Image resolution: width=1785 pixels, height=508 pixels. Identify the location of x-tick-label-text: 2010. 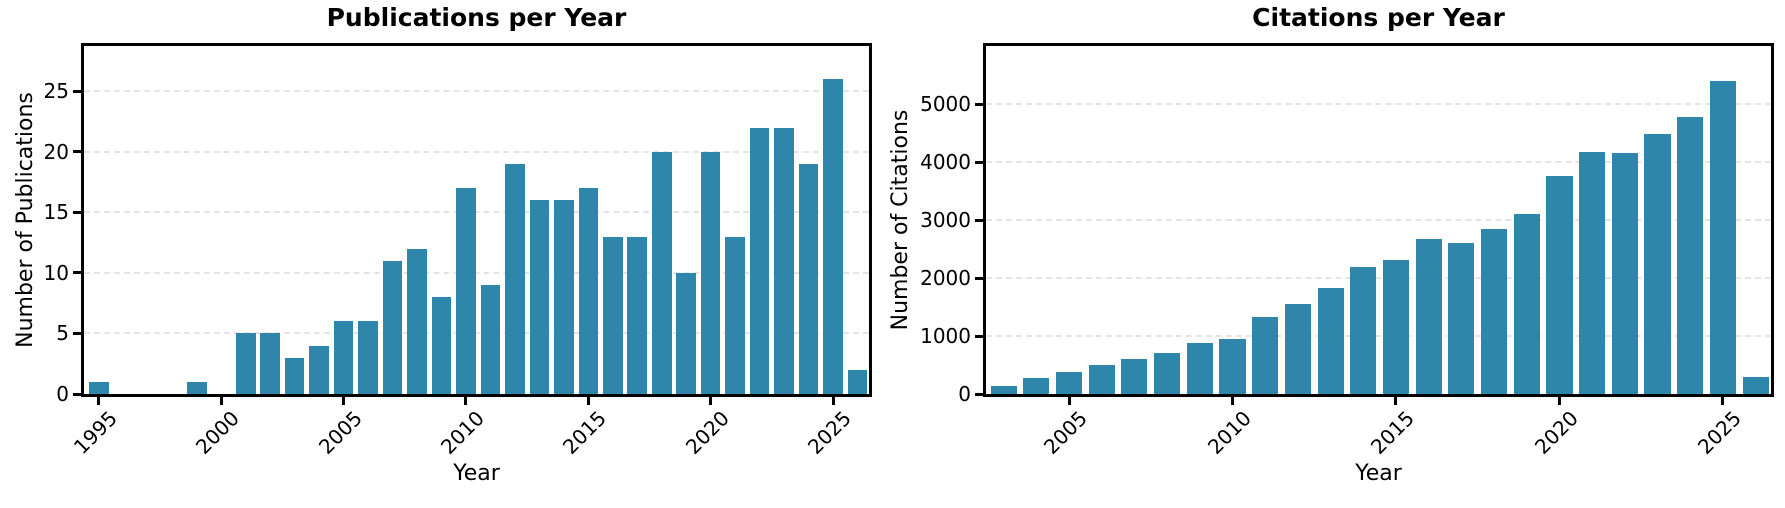
(1229, 432).